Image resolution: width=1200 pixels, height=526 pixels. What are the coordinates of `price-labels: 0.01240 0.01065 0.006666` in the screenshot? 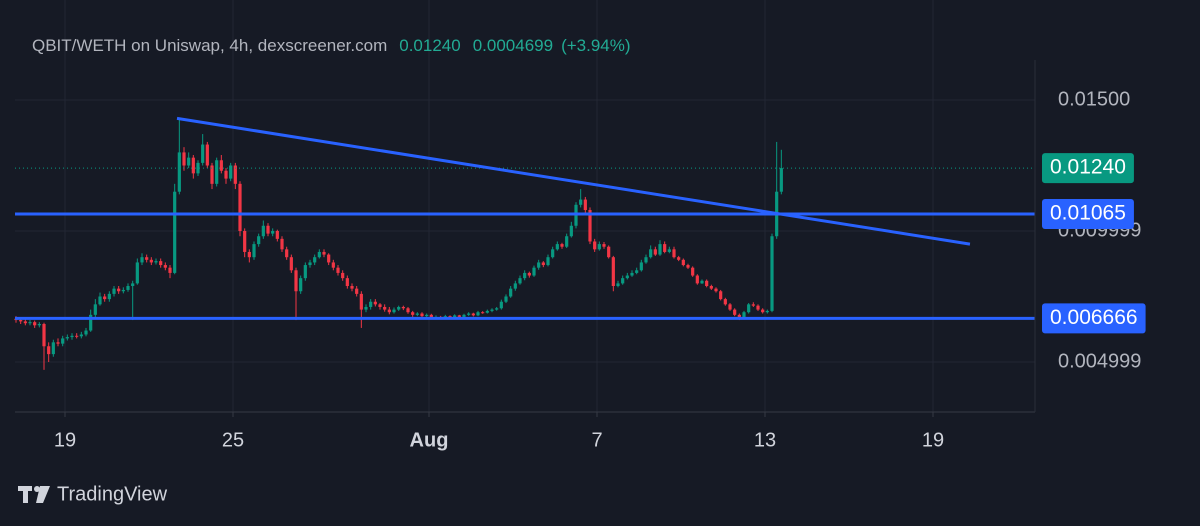 It's located at (1094, 243).